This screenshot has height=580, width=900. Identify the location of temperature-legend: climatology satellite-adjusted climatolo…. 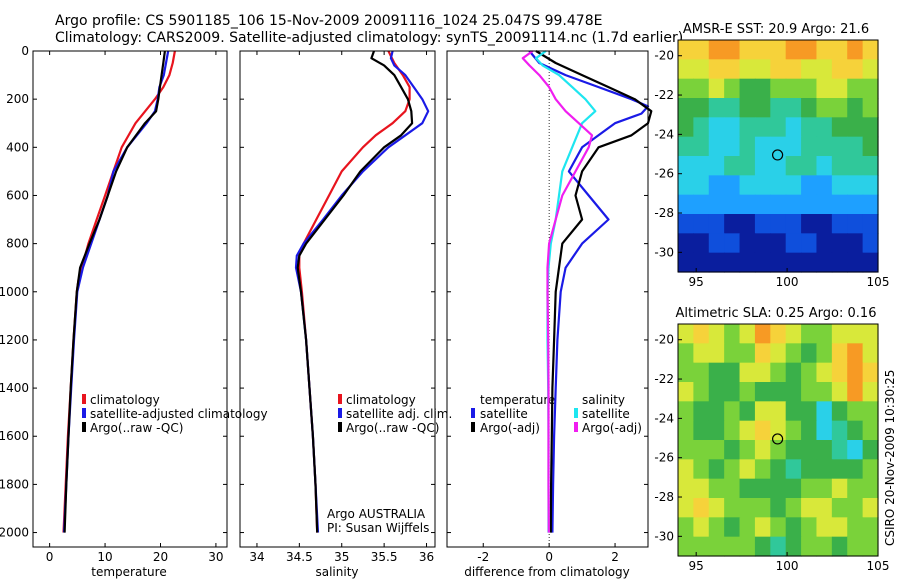
(175, 414).